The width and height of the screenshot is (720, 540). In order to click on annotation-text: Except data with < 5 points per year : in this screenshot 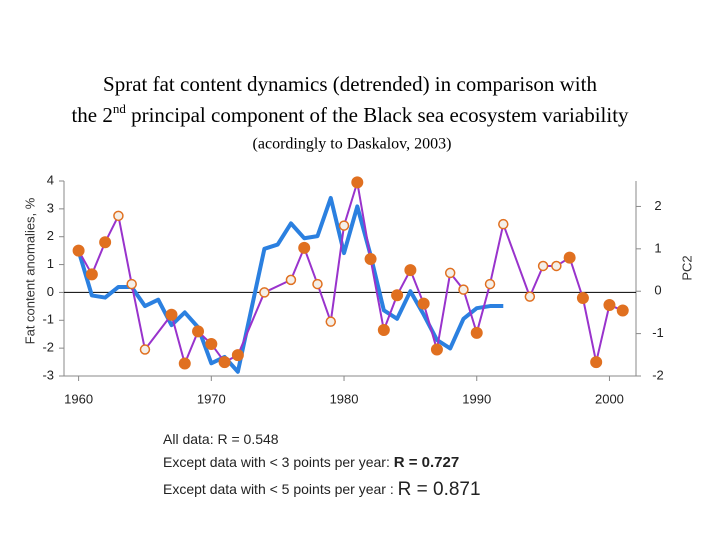, I will do `click(280, 489)`.